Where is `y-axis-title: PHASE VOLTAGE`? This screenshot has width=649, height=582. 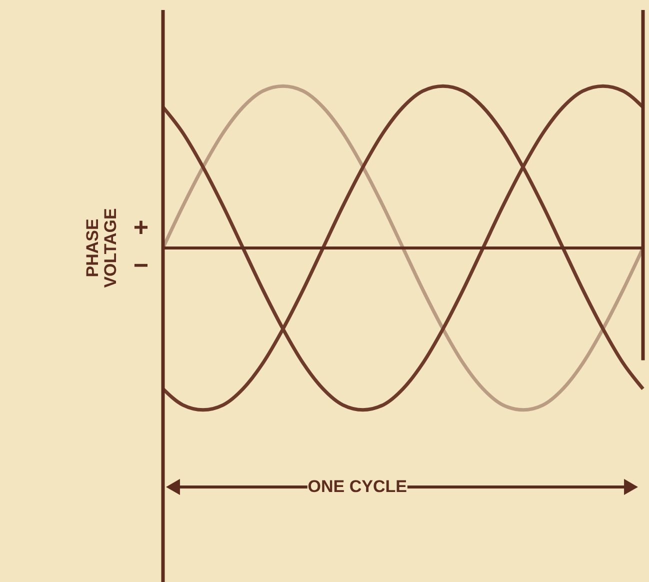
y-axis-title: PHASE VOLTAGE is located at coordinates (101, 248).